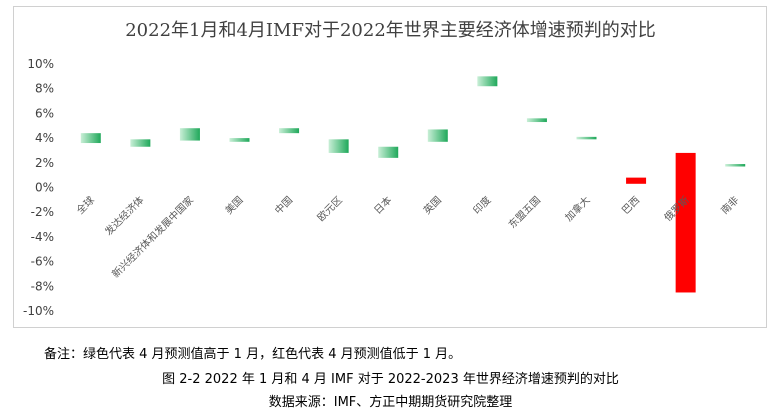  I want to click on y-tick-label: 2%, so click(44, 163).